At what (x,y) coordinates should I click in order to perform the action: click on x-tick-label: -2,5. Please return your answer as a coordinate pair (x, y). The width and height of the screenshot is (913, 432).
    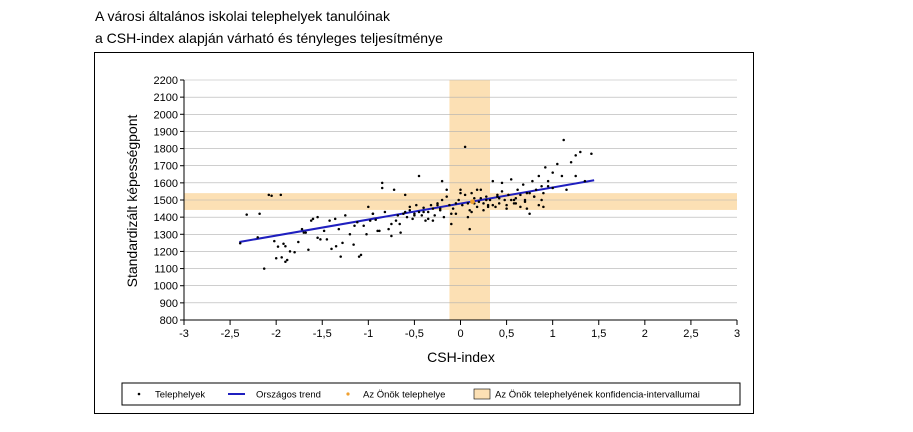
    Looking at the image, I should click on (230, 334).